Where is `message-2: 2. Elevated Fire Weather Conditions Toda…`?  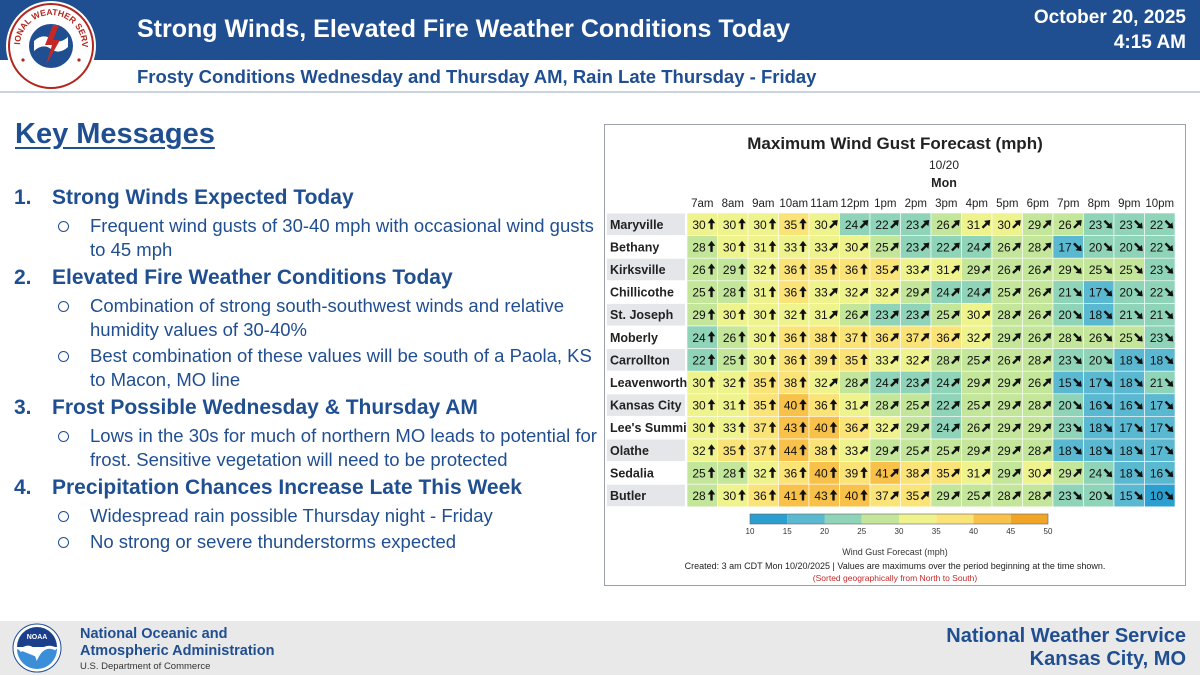
message-2: 2. Elevated Fire Weather Conditions Toda… is located at coordinates (306, 328).